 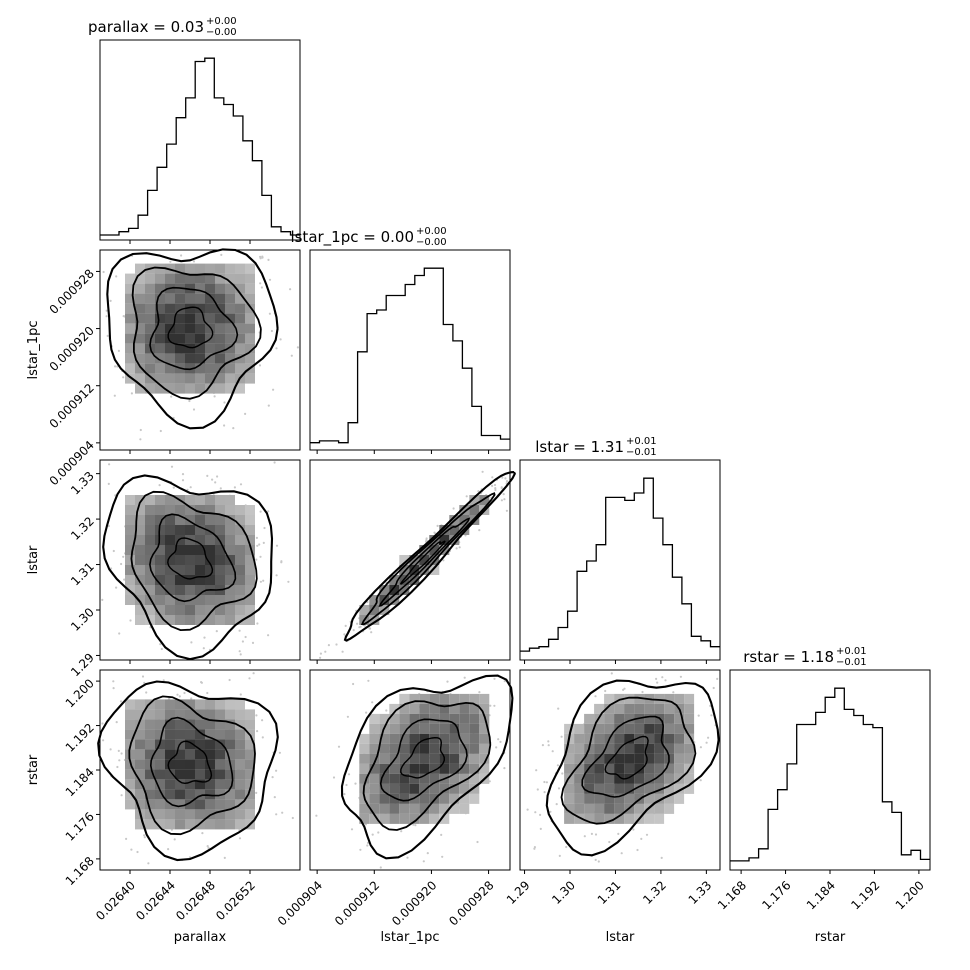 I want to click on x-tick-label: 1.192, so click(x=865, y=895).